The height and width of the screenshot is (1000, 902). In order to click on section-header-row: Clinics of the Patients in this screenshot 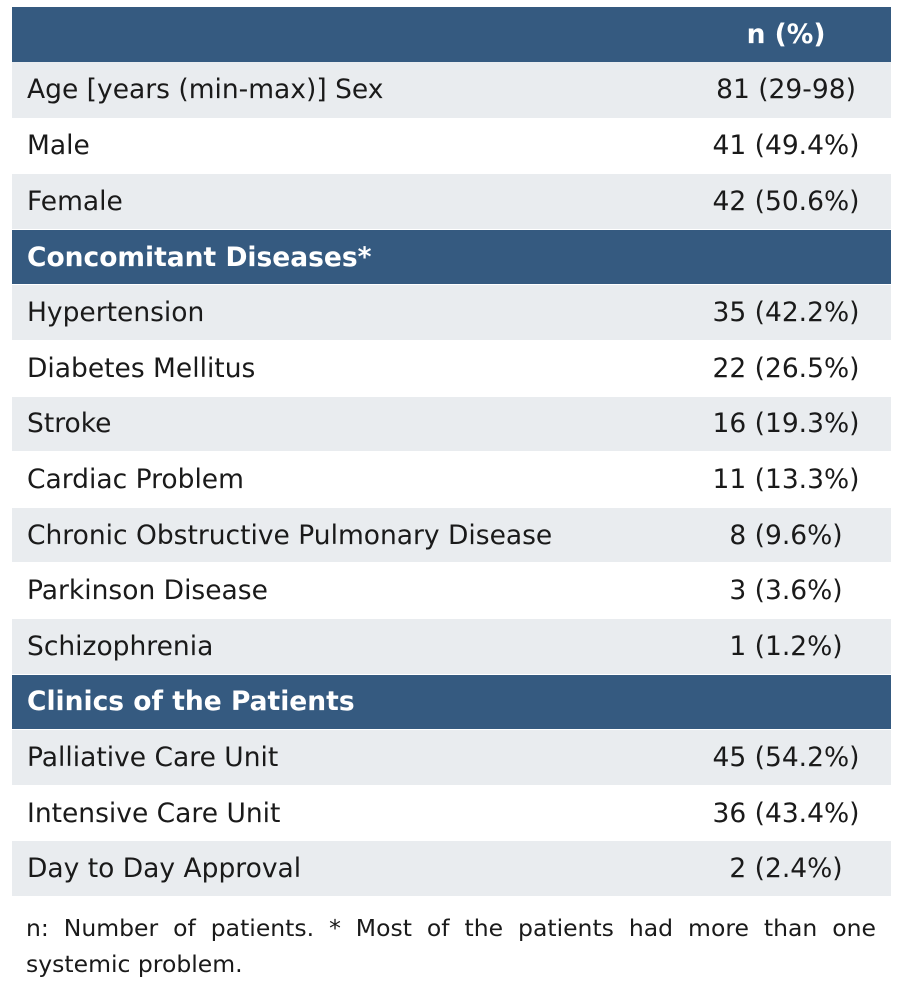, I will do `click(451, 701)`.